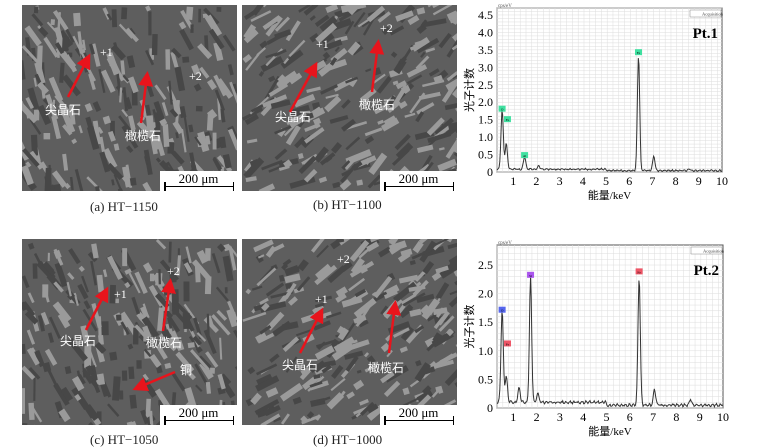 The image size is (765, 447). Describe the element at coordinates (530, 276) in the screenshot. I see `peak-tag-label: Si` at that location.